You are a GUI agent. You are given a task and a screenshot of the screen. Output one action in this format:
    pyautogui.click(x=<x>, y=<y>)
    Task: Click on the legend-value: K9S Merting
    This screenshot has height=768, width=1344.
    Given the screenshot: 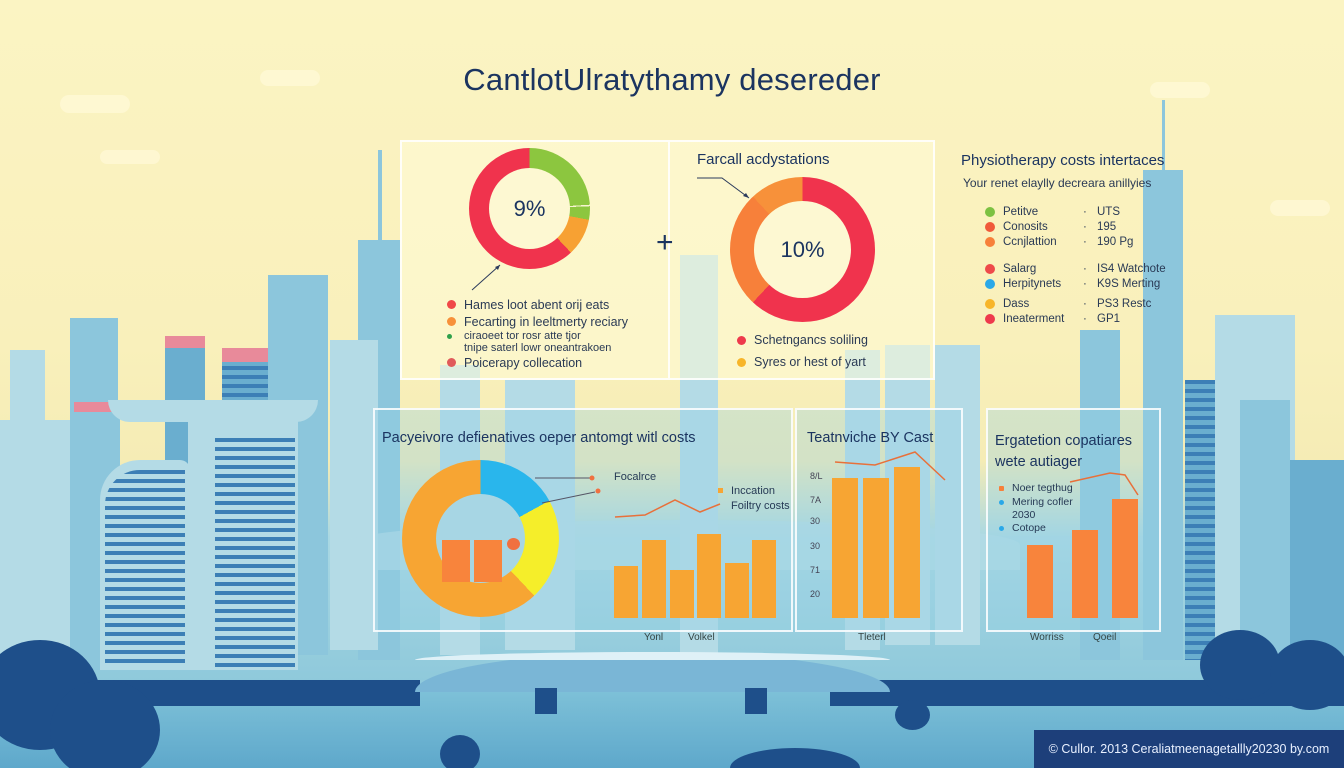 What is the action you would take?
    pyautogui.click(x=1129, y=283)
    